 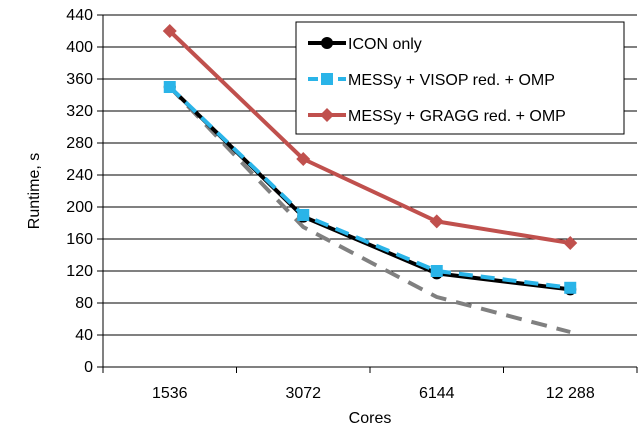 I want to click on y-tick-label: 320, so click(x=79, y=111).